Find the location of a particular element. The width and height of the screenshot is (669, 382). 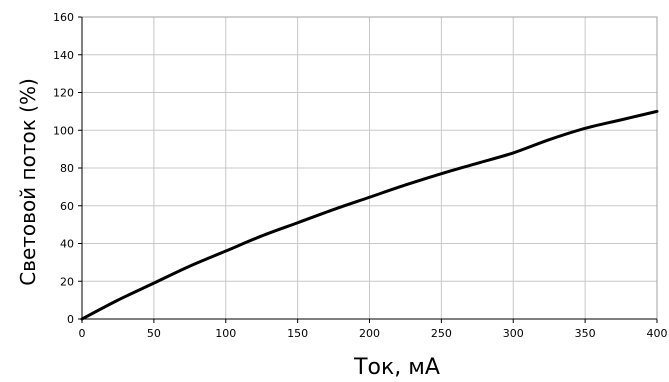

y-tick-label: 20 is located at coordinates (67, 281).